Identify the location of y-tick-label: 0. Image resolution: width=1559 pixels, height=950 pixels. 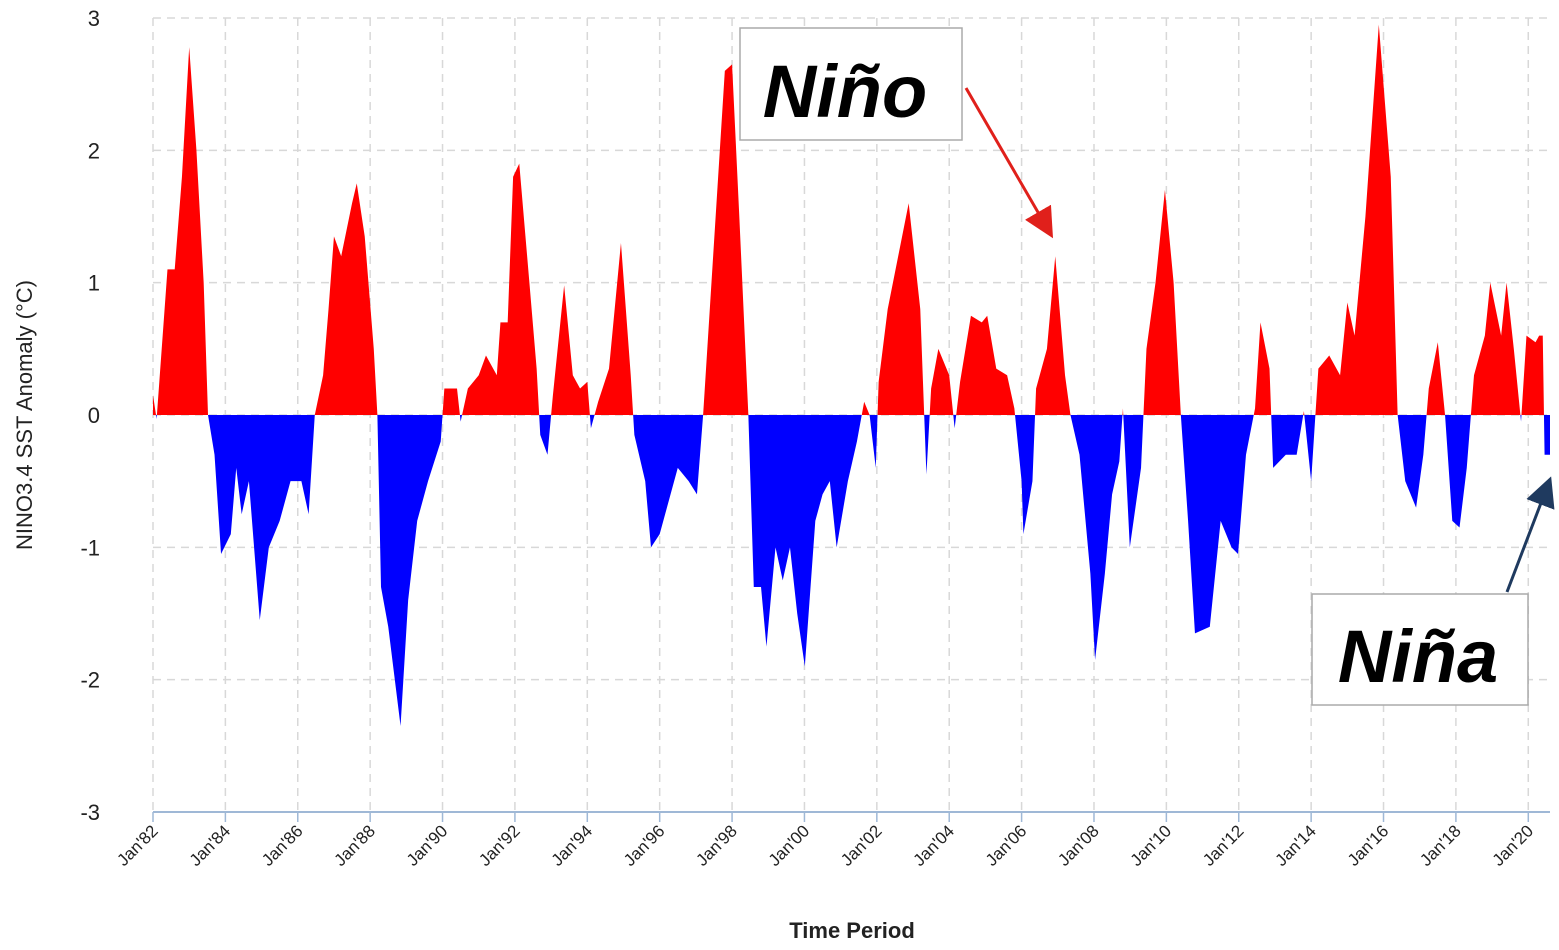
(94, 415).